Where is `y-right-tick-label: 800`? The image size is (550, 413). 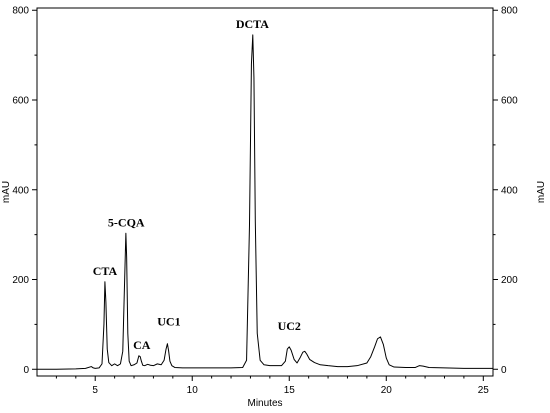 y-right-tick-label: 800 is located at coordinates (509, 11).